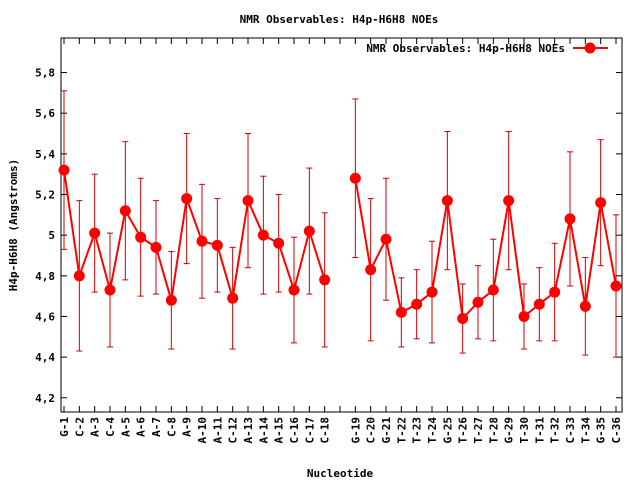 The height and width of the screenshot is (480, 640). Describe the element at coordinates (339, 19) in the screenshot. I see `chart-title: NMR Observables: H4p-H6H8 NOEs` at that location.